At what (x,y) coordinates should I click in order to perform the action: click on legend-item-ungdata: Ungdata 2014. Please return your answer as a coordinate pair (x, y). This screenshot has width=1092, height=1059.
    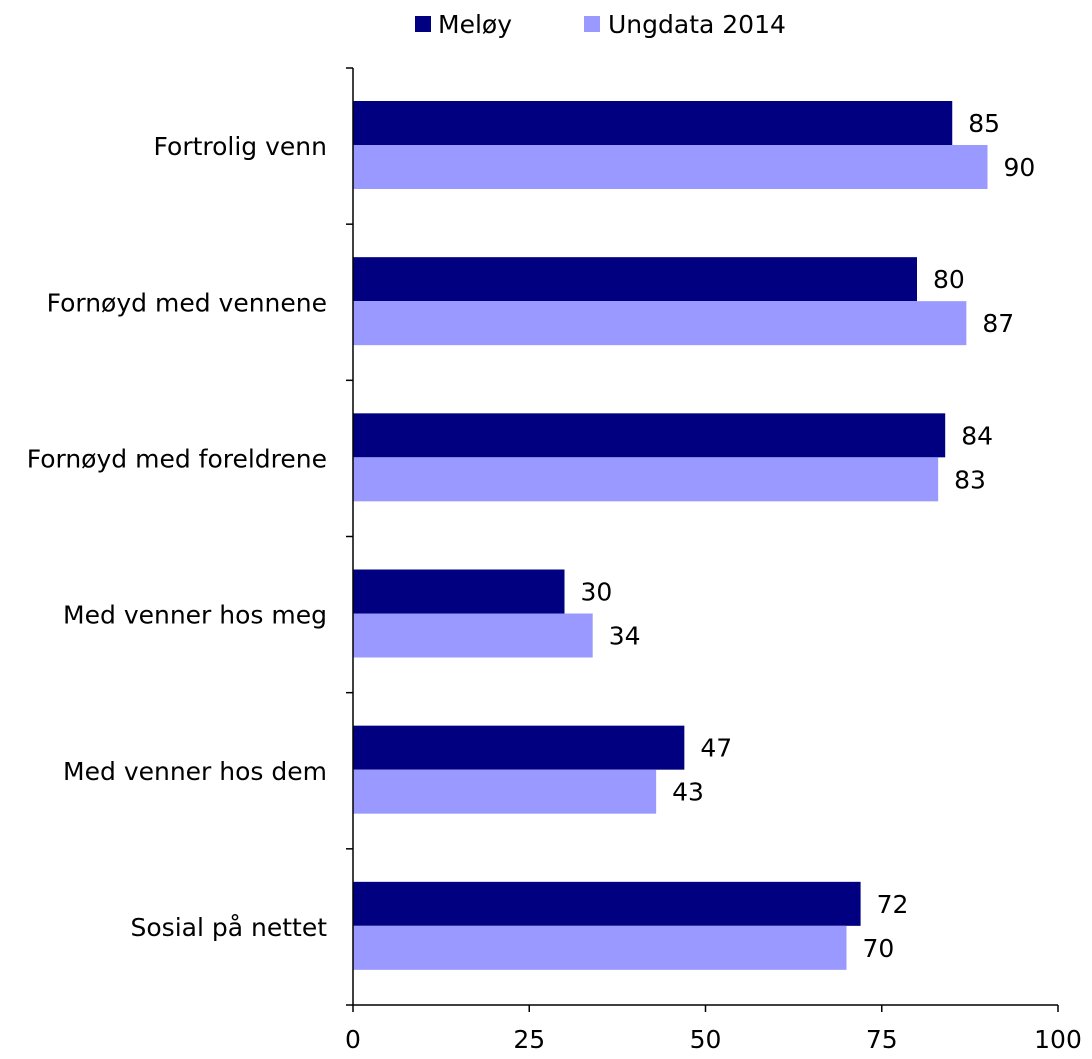
    Looking at the image, I should click on (685, 24).